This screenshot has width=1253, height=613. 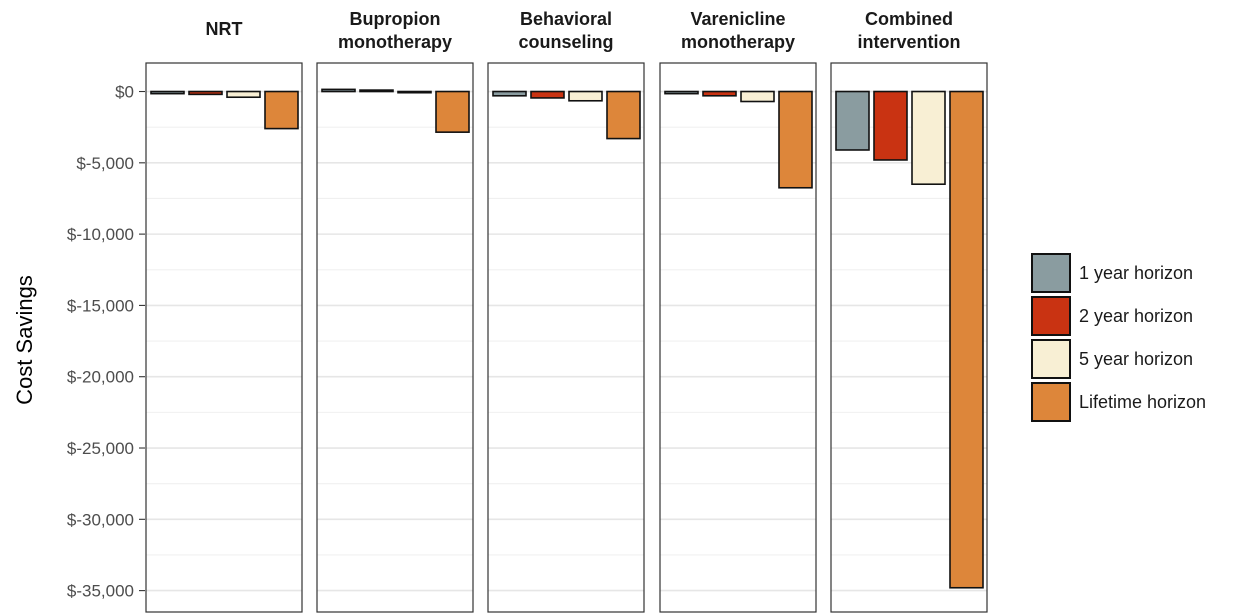 I want to click on y-tick-label: $-15,000, so click(x=100, y=305).